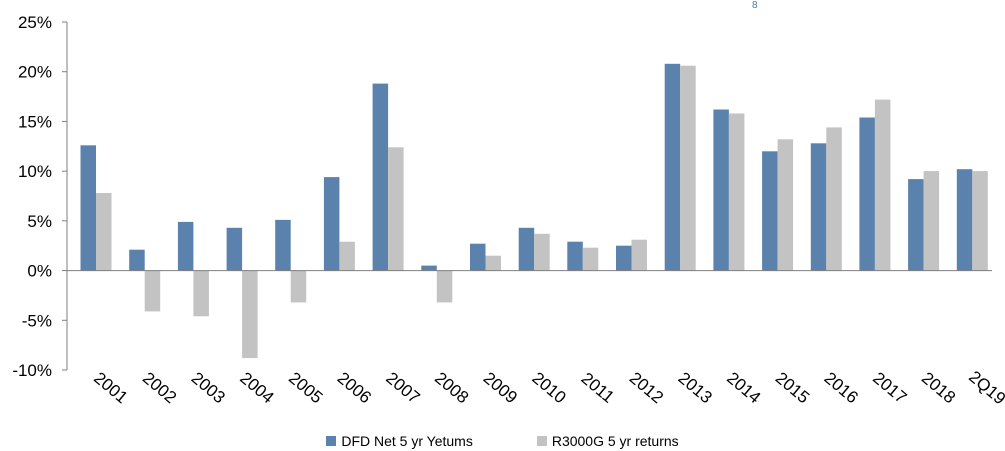 The height and width of the screenshot is (451, 1005). I want to click on x-tick-label: 2001, so click(110, 387).